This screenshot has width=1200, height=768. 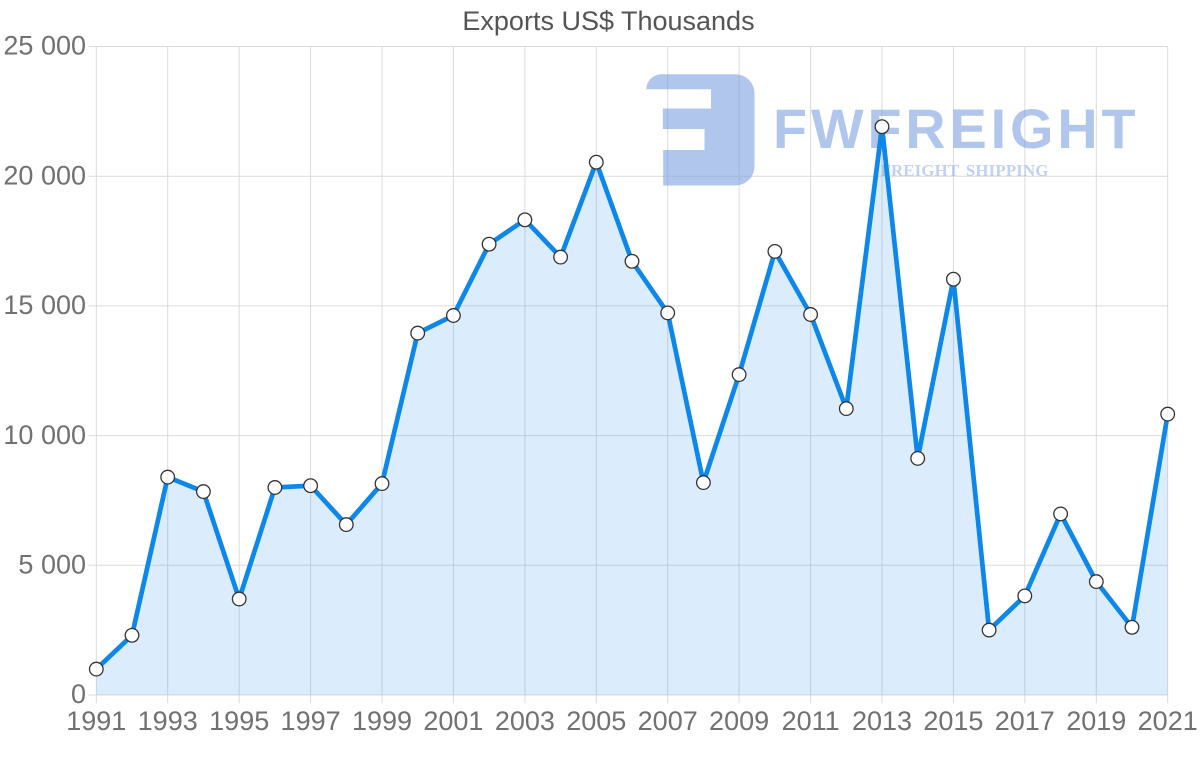 What do you see at coordinates (78, 694) in the screenshot?
I see `svg-text: 0` at bounding box center [78, 694].